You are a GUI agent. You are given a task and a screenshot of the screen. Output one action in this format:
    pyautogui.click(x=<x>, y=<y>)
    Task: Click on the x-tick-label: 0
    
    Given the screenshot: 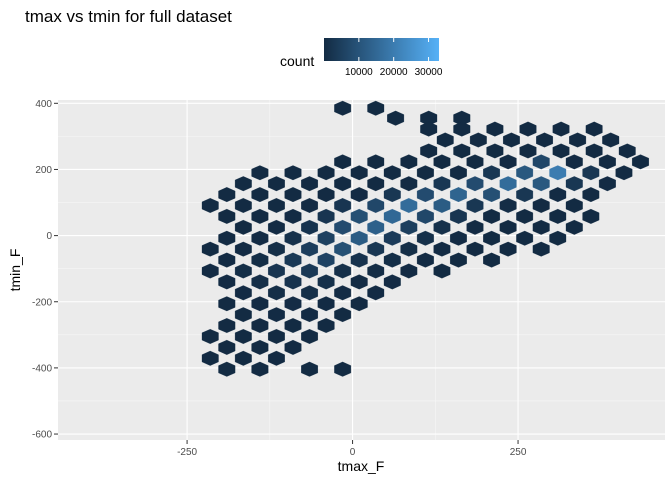 What is the action you would take?
    pyautogui.click(x=353, y=452)
    